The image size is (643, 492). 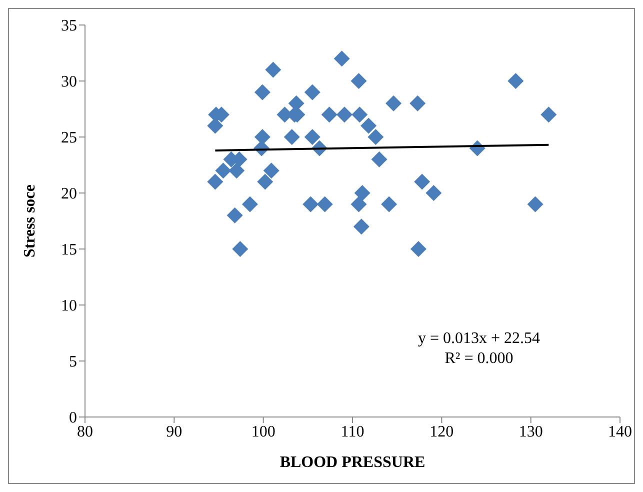 What do you see at coordinates (69, 250) in the screenshot?
I see `y-tick-label: 15` at bounding box center [69, 250].